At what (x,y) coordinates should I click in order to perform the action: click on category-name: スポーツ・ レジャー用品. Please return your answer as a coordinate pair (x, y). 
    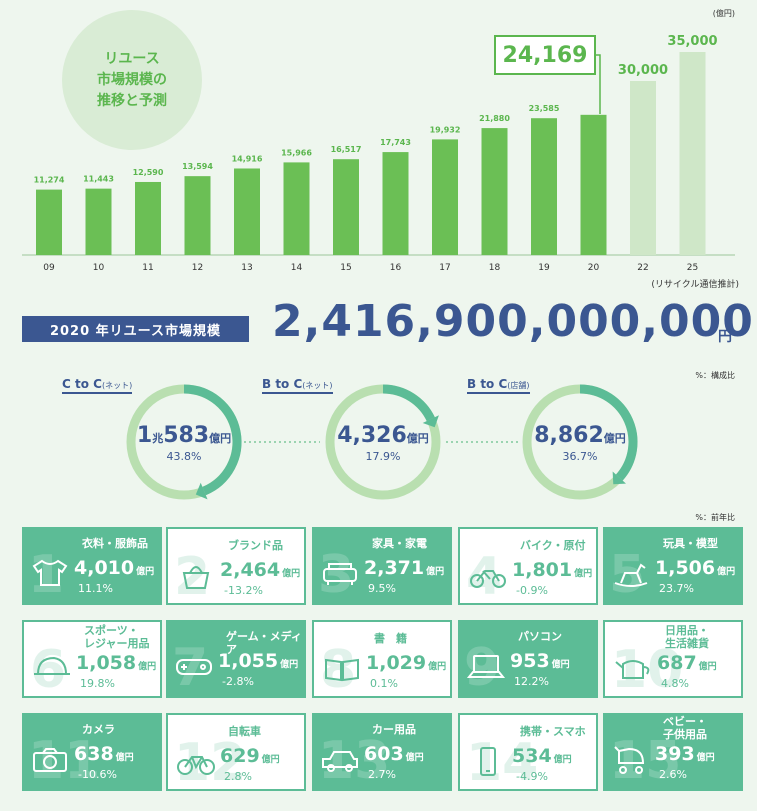
    Looking at the image, I should click on (116, 637).